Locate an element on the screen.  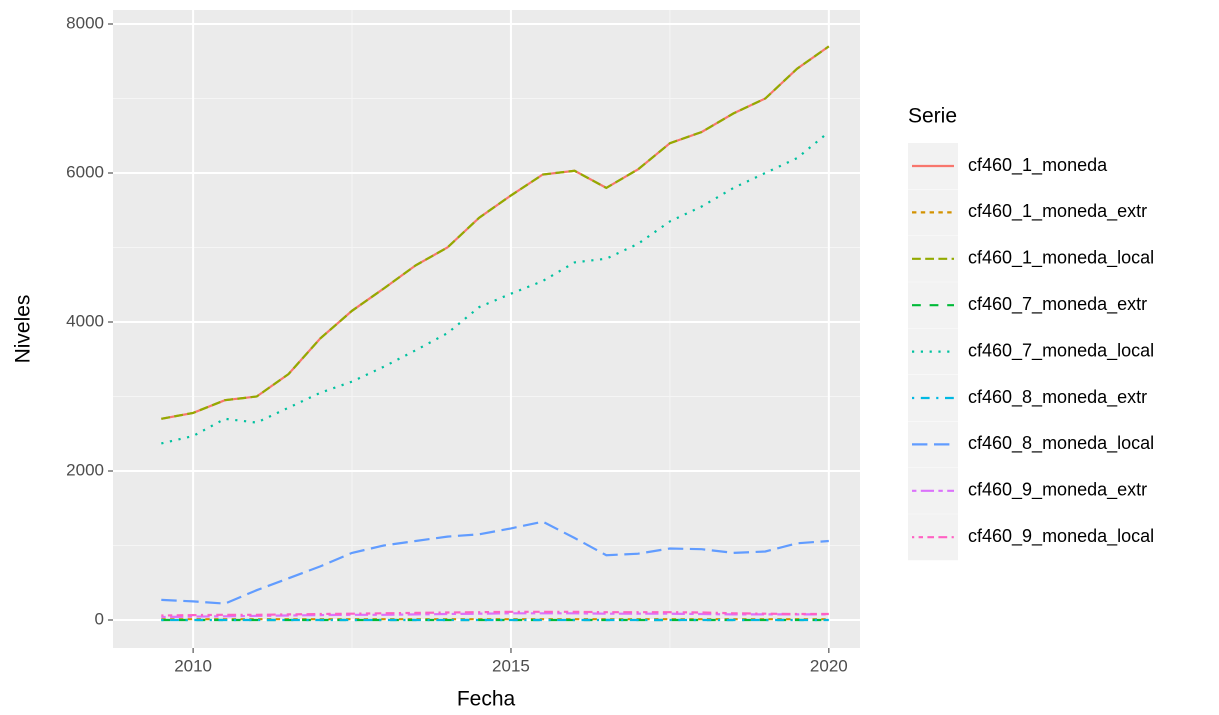
legend-label: cf460_9_moneda_local is located at coordinates (1061, 536).